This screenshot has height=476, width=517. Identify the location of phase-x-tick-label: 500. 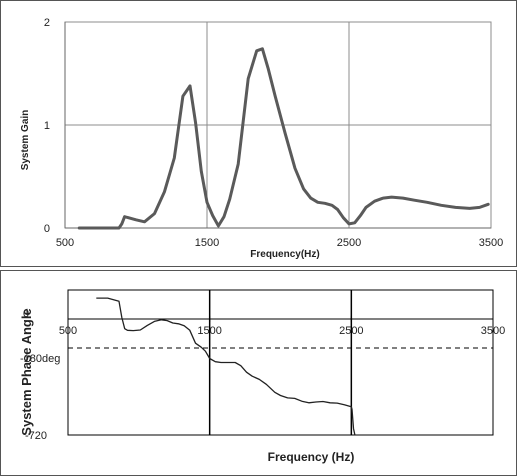
(68, 331).